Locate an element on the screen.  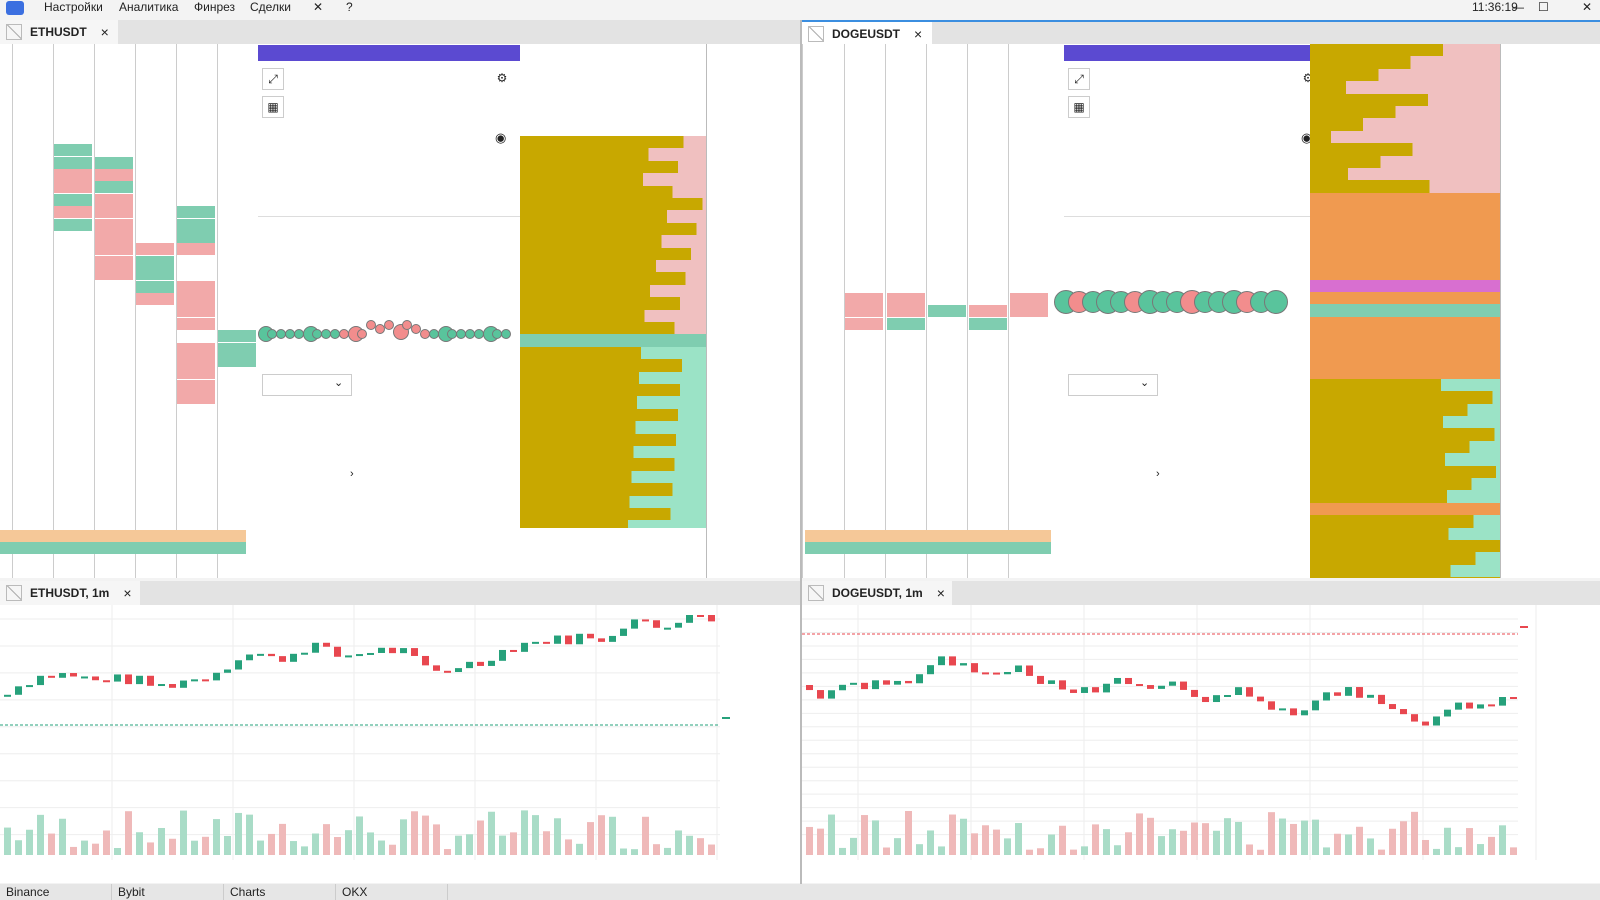
tab-okx: OKX is located at coordinates (392, 892).